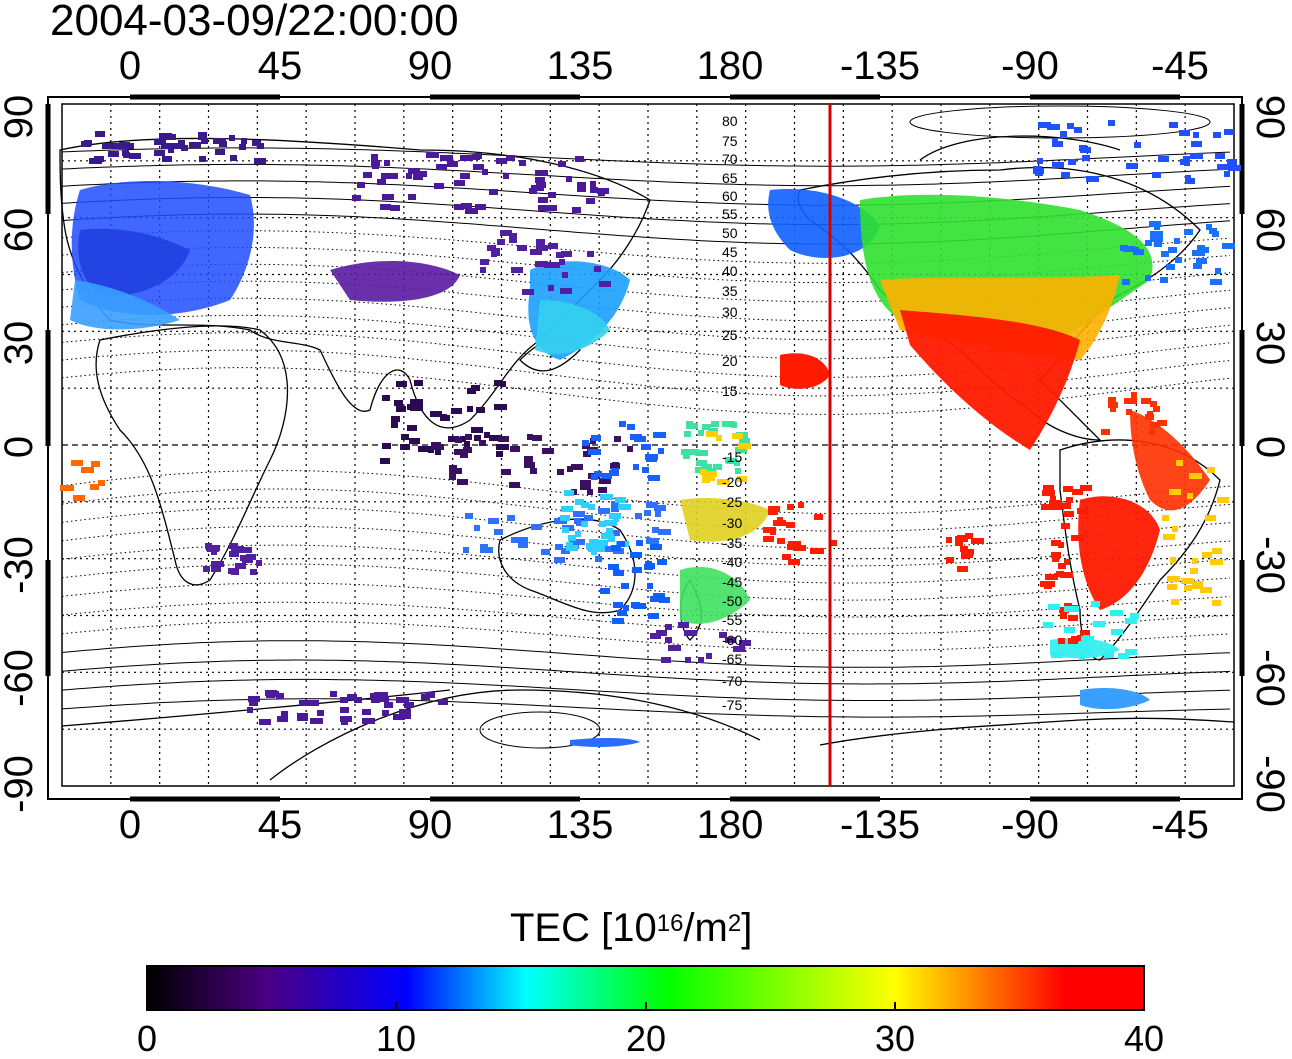  Describe the element at coordinates (730, 312) in the screenshot. I see `contour-label: 30` at that location.